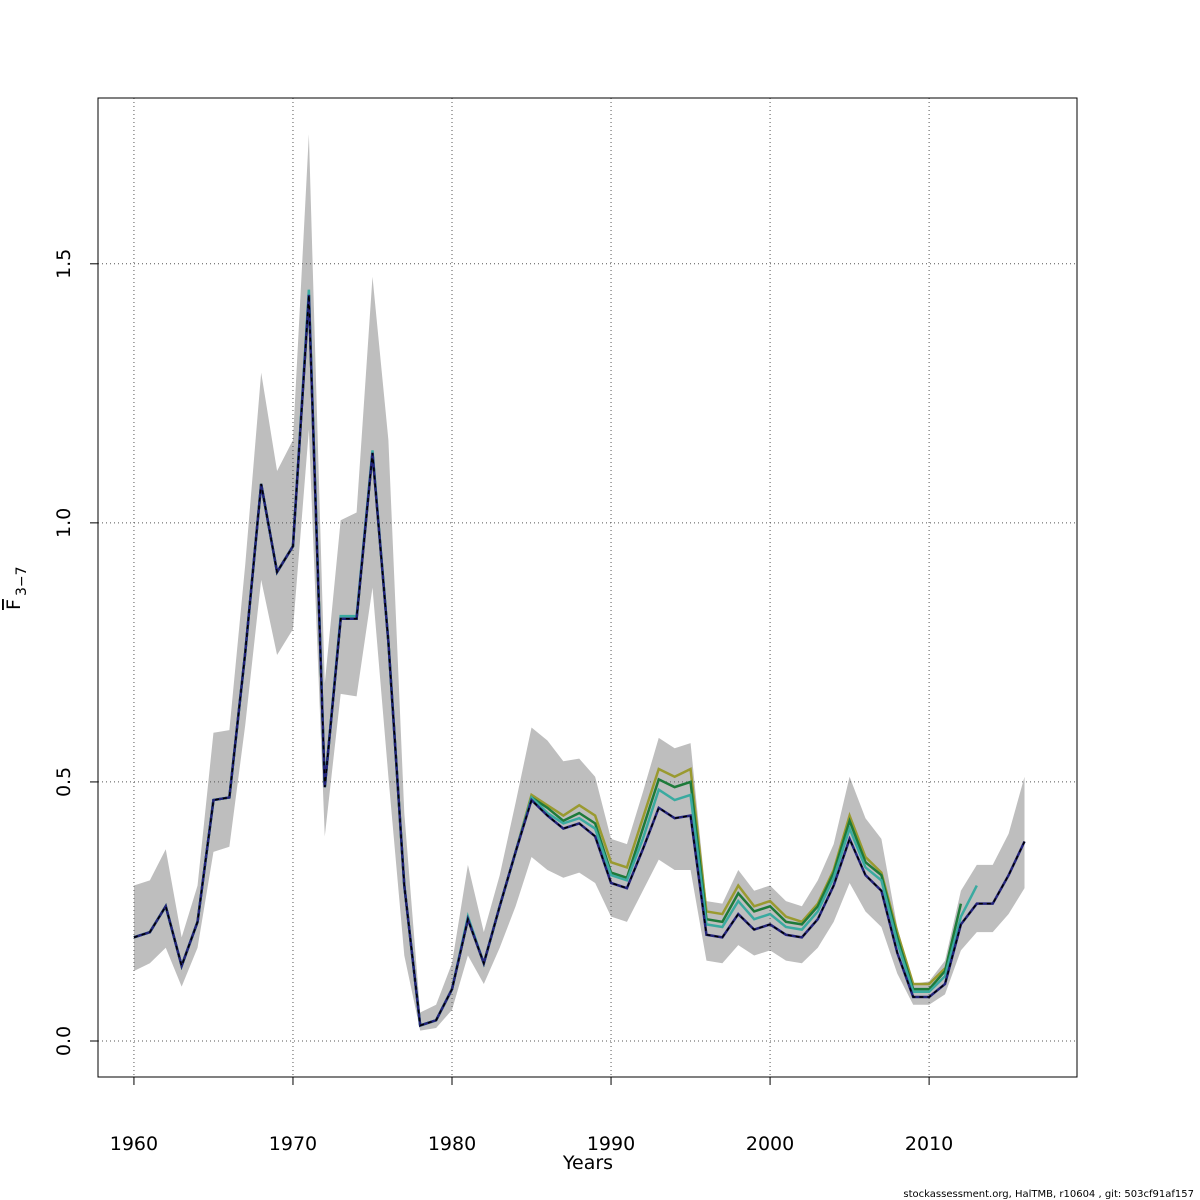 Image resolution: width=1200 pixels, height=1200 pixels. I want to click on x-tick-label: 1980, so click(452, 1144).